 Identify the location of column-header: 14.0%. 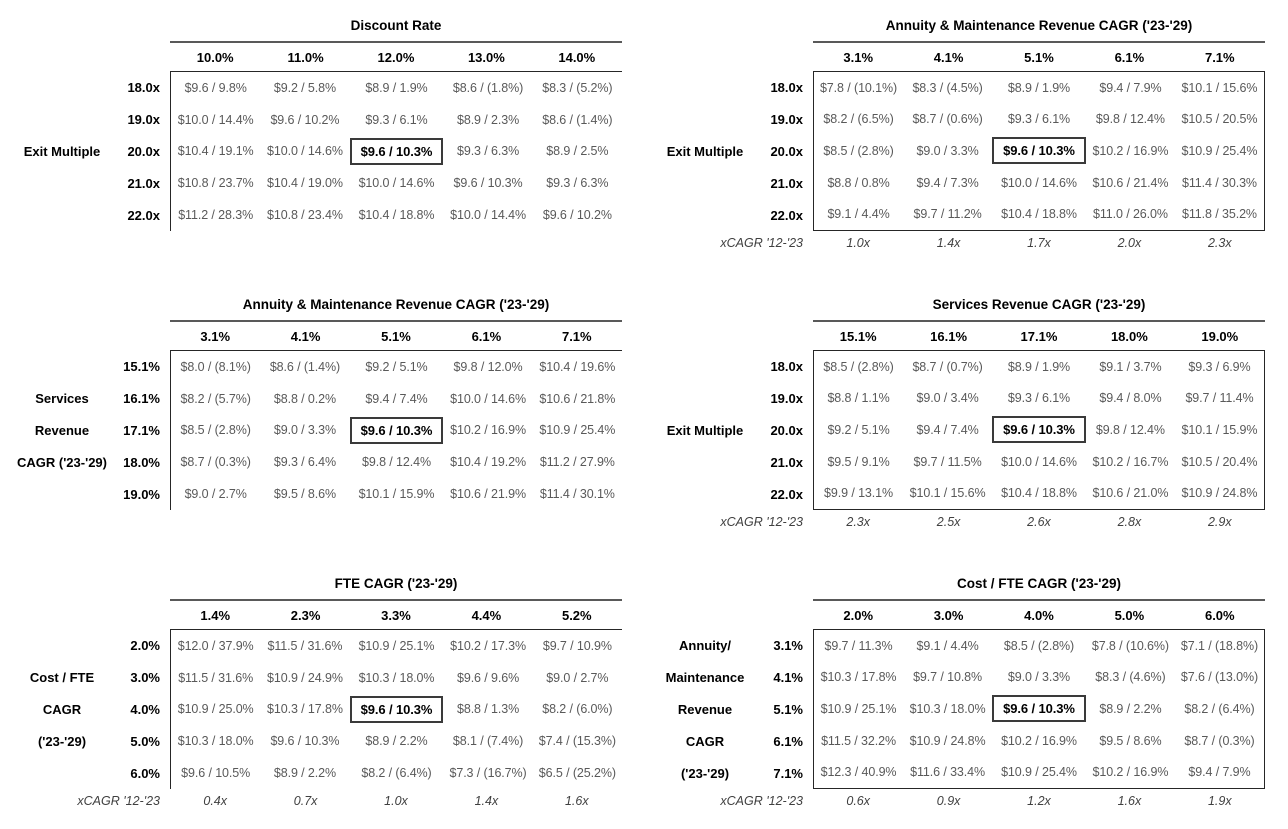
(577, 57).